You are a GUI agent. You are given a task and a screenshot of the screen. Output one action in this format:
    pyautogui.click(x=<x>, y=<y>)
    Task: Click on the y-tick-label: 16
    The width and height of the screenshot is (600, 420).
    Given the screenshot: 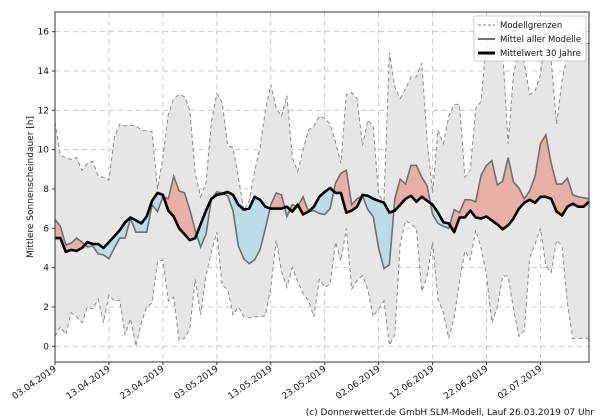 What is the action you would take?
    pyautogui.click(x=44, y=33)
    